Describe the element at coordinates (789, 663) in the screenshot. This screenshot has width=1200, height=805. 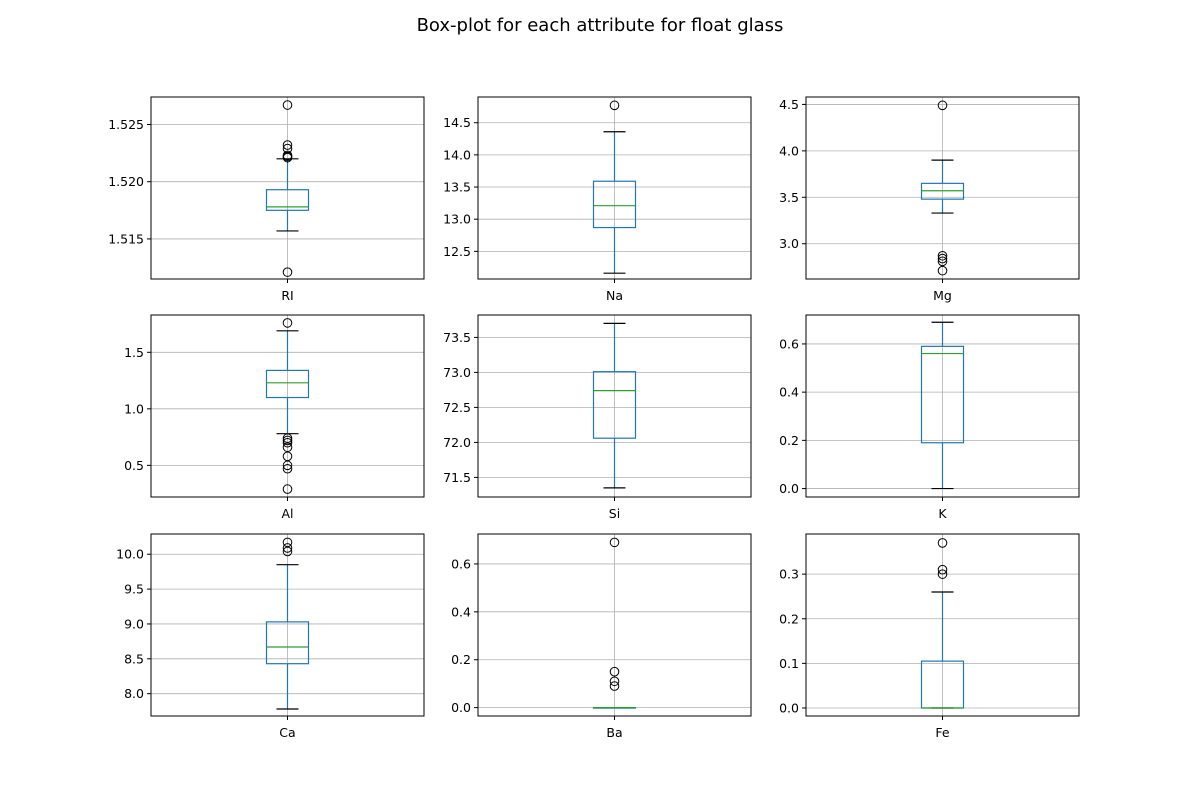
I see `tick-label-y: 0.1` at that location.